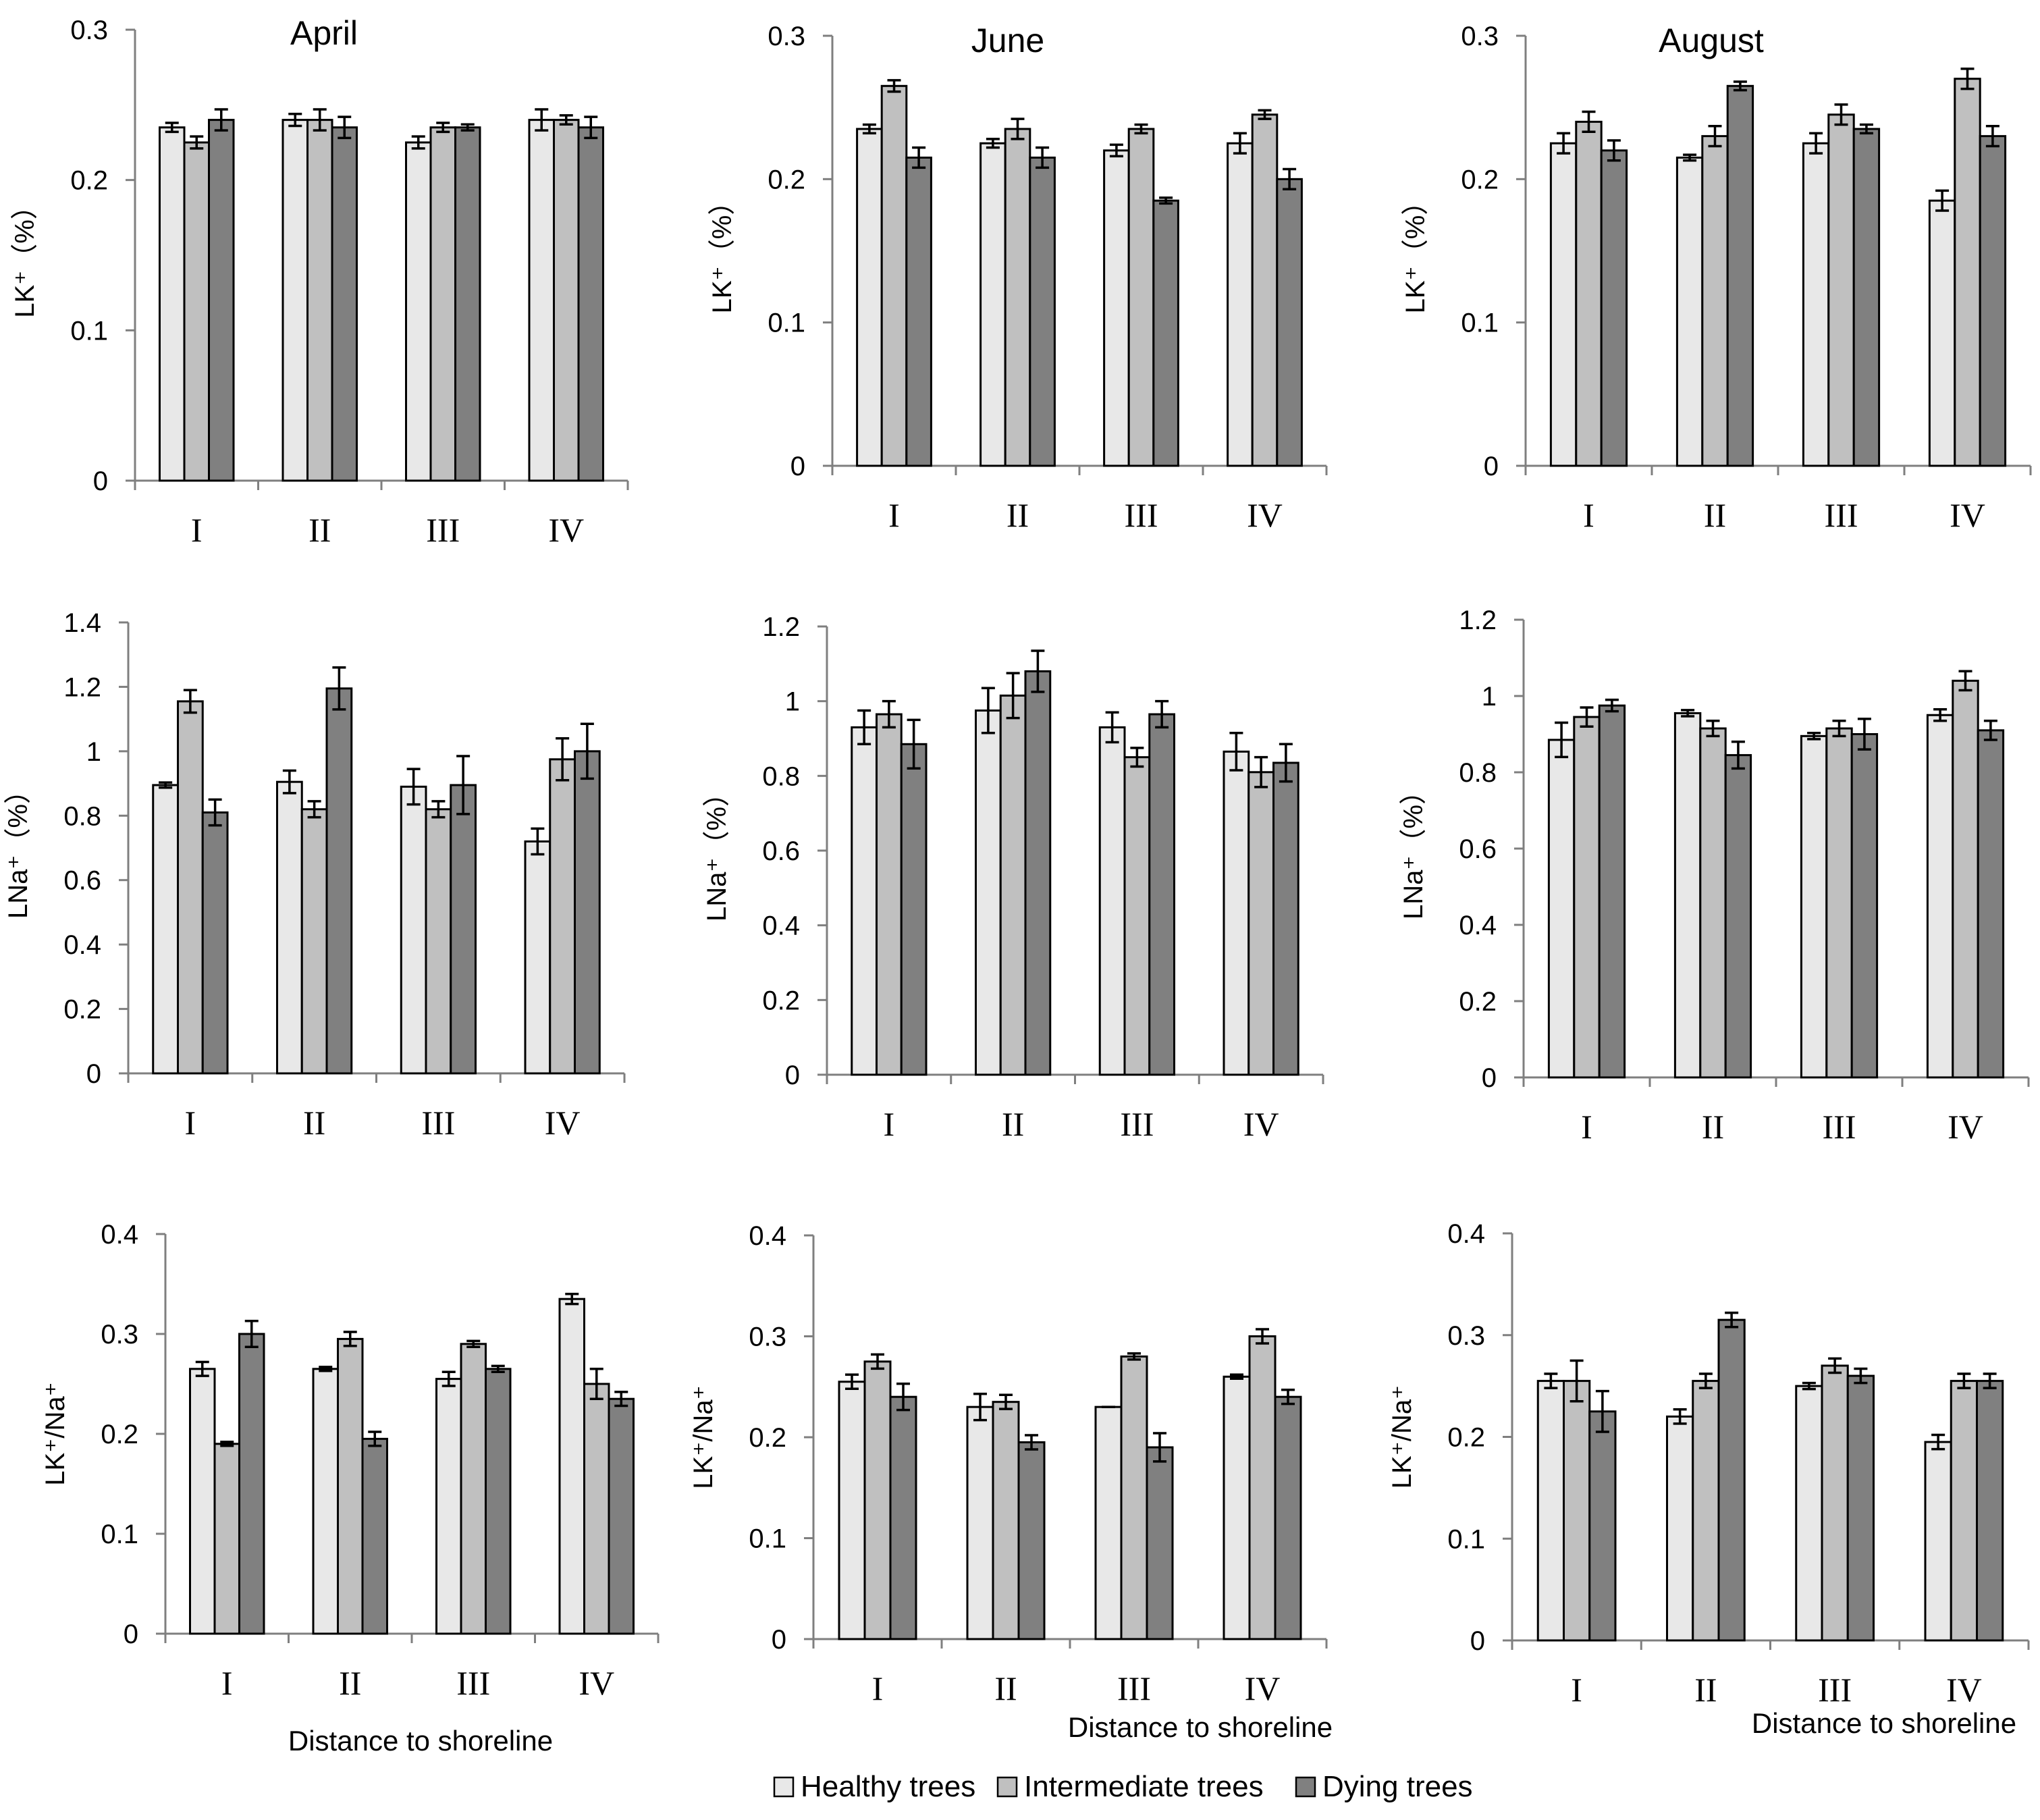 This screenshot has width=2040, height=1820. I want to click on chart-title: August, so click(1711, 41).